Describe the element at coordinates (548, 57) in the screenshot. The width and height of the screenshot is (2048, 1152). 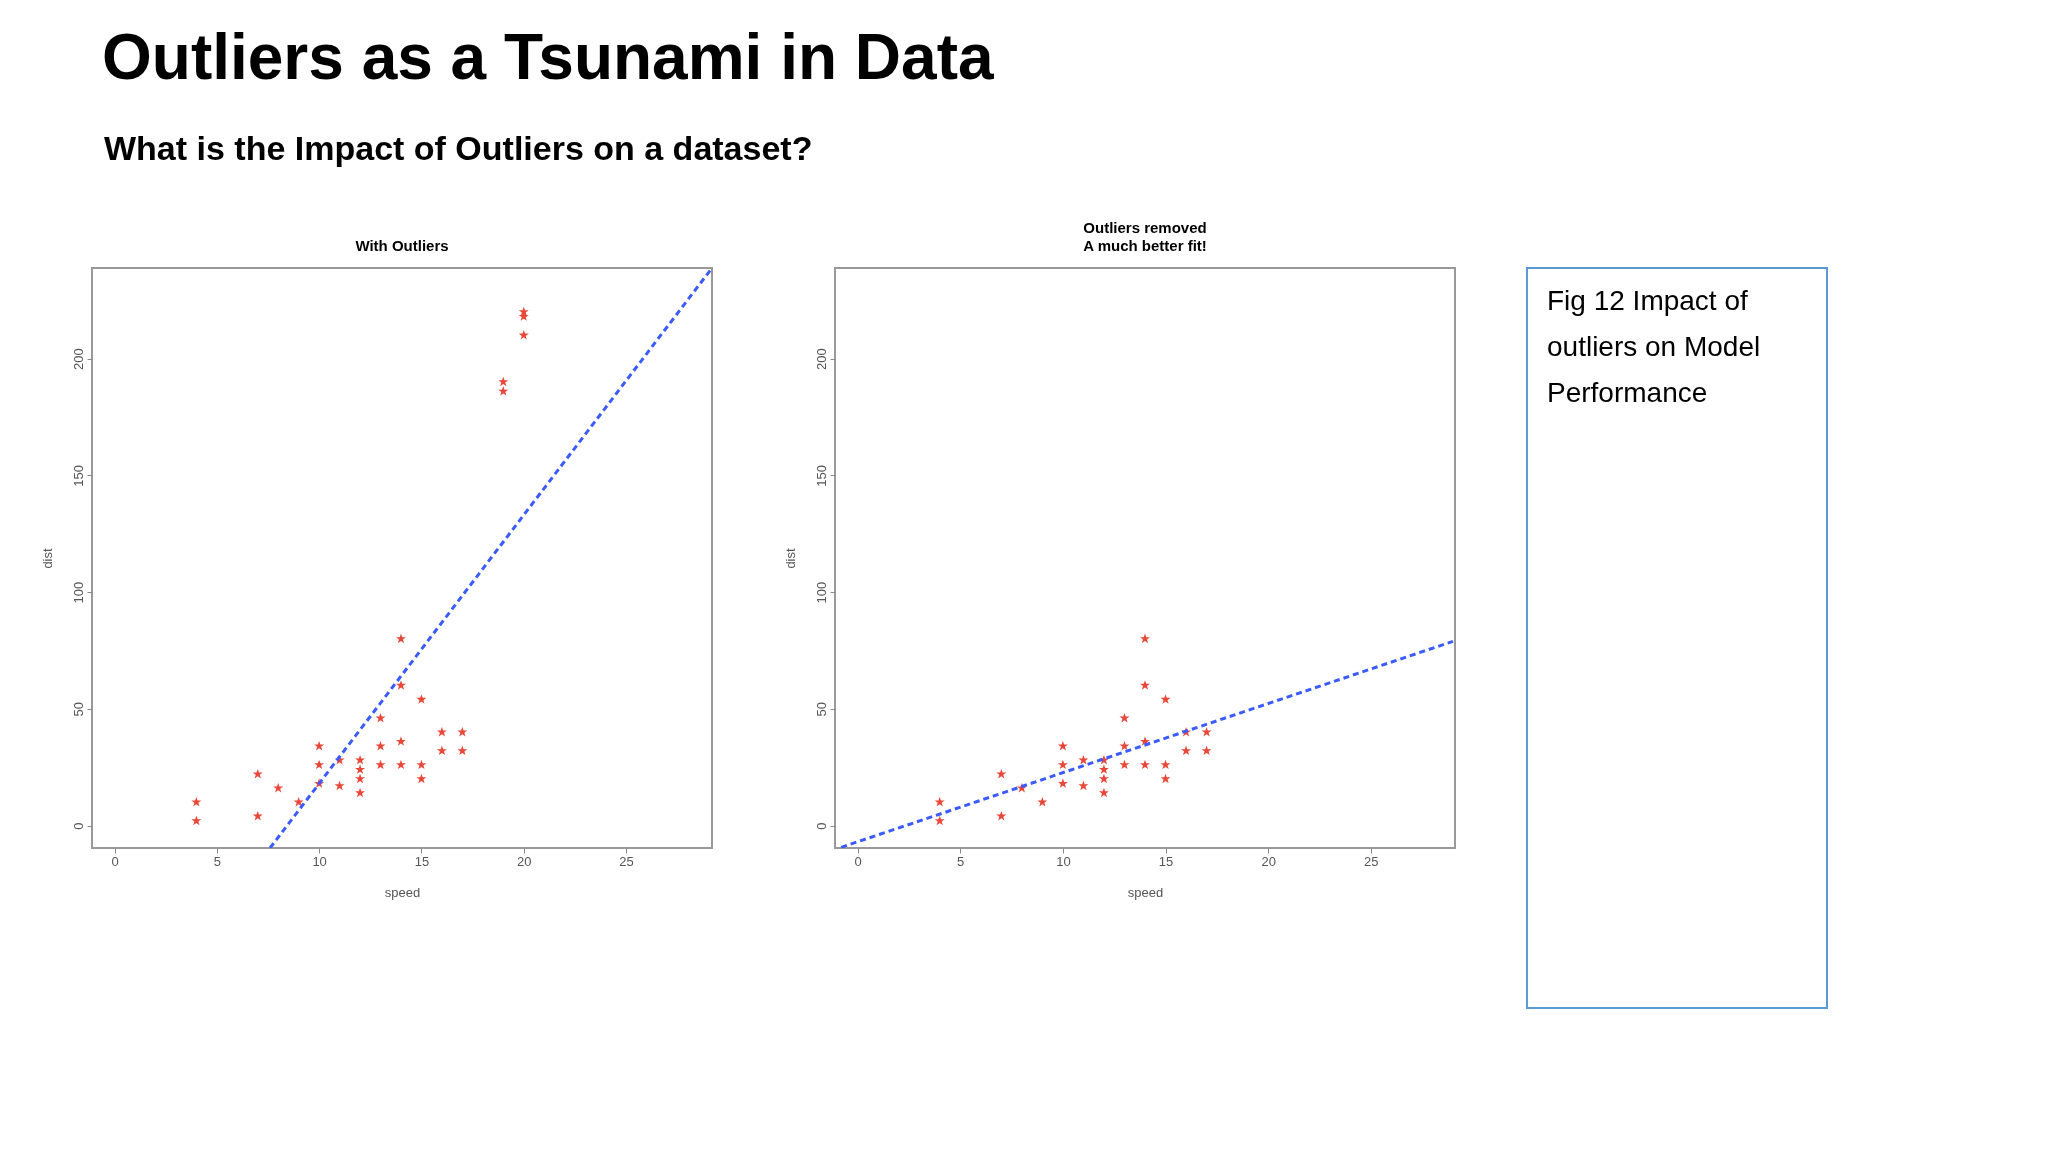
I see `text: Outliers as a Tsunami in Data` at that location.